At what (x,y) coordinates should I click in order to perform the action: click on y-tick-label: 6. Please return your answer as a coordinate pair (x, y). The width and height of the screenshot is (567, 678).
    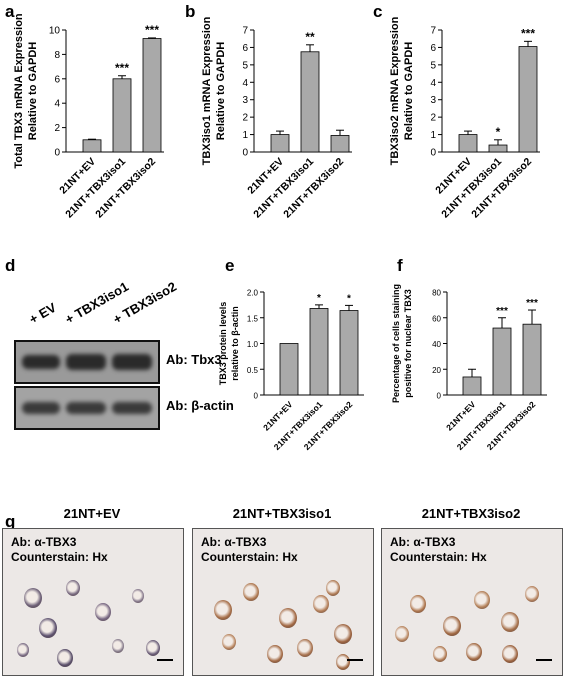
    Looking at the image, I should click on (57, 79).